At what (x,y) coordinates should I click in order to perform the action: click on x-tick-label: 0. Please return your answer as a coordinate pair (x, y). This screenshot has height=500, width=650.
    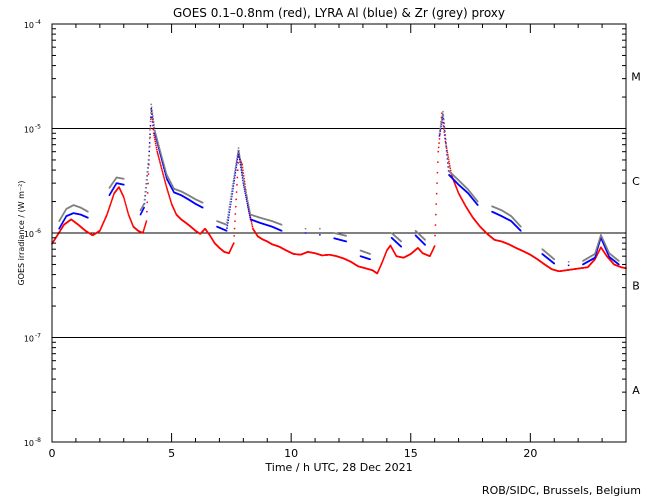
    Looking at the image, I should click on (52, 453).